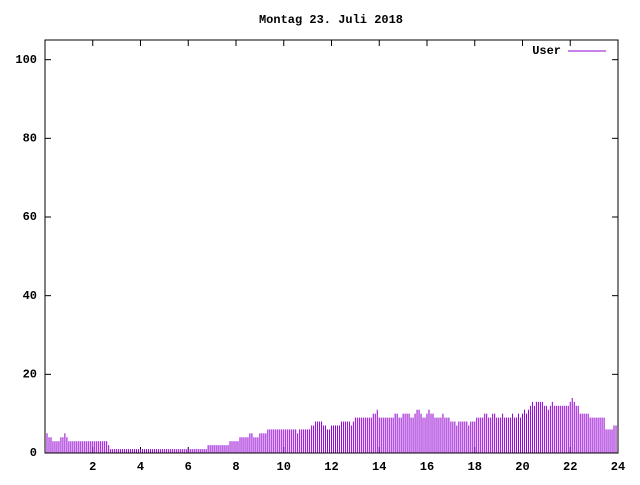 The image size is (640, 485). Describe the element at coordinates (26, 60) in the screenshot. I see `y-tick-label: 100` at that location.